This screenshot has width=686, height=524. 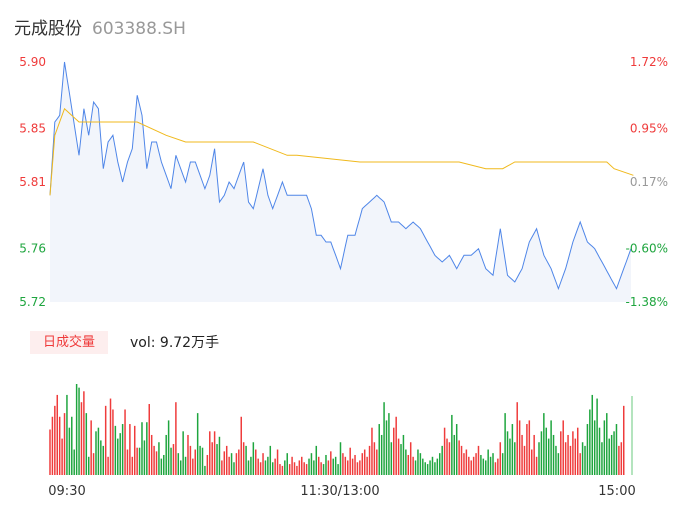 I want to click on stock-name: 元成股份, so click(x=48, y=29).